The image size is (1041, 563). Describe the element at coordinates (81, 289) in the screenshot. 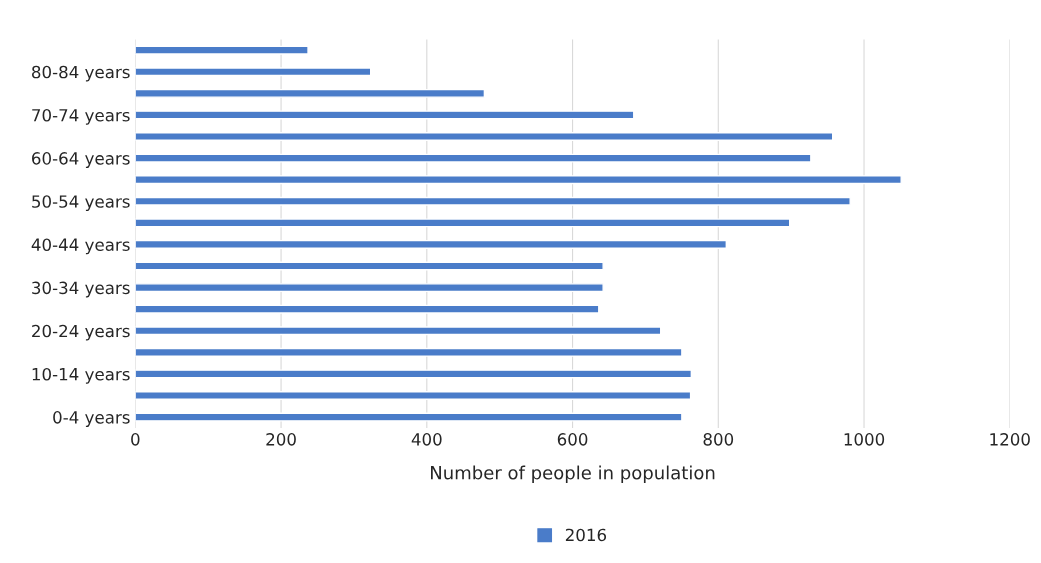

I see `y-tick-label: 30-34 years` at that location.